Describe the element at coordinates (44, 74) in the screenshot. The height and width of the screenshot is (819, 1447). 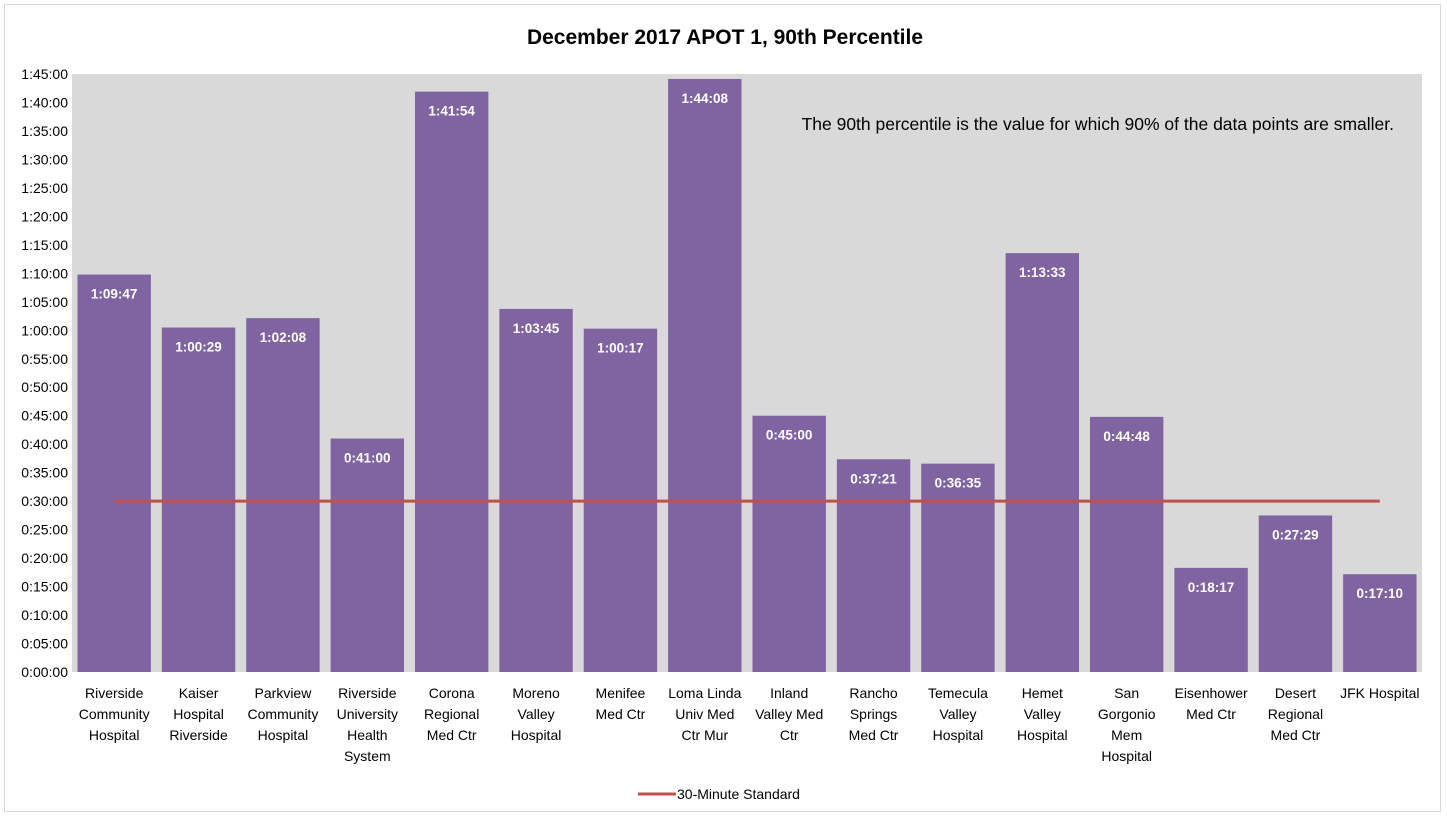
I see `y-tick-label: 1:45:00` at that location.